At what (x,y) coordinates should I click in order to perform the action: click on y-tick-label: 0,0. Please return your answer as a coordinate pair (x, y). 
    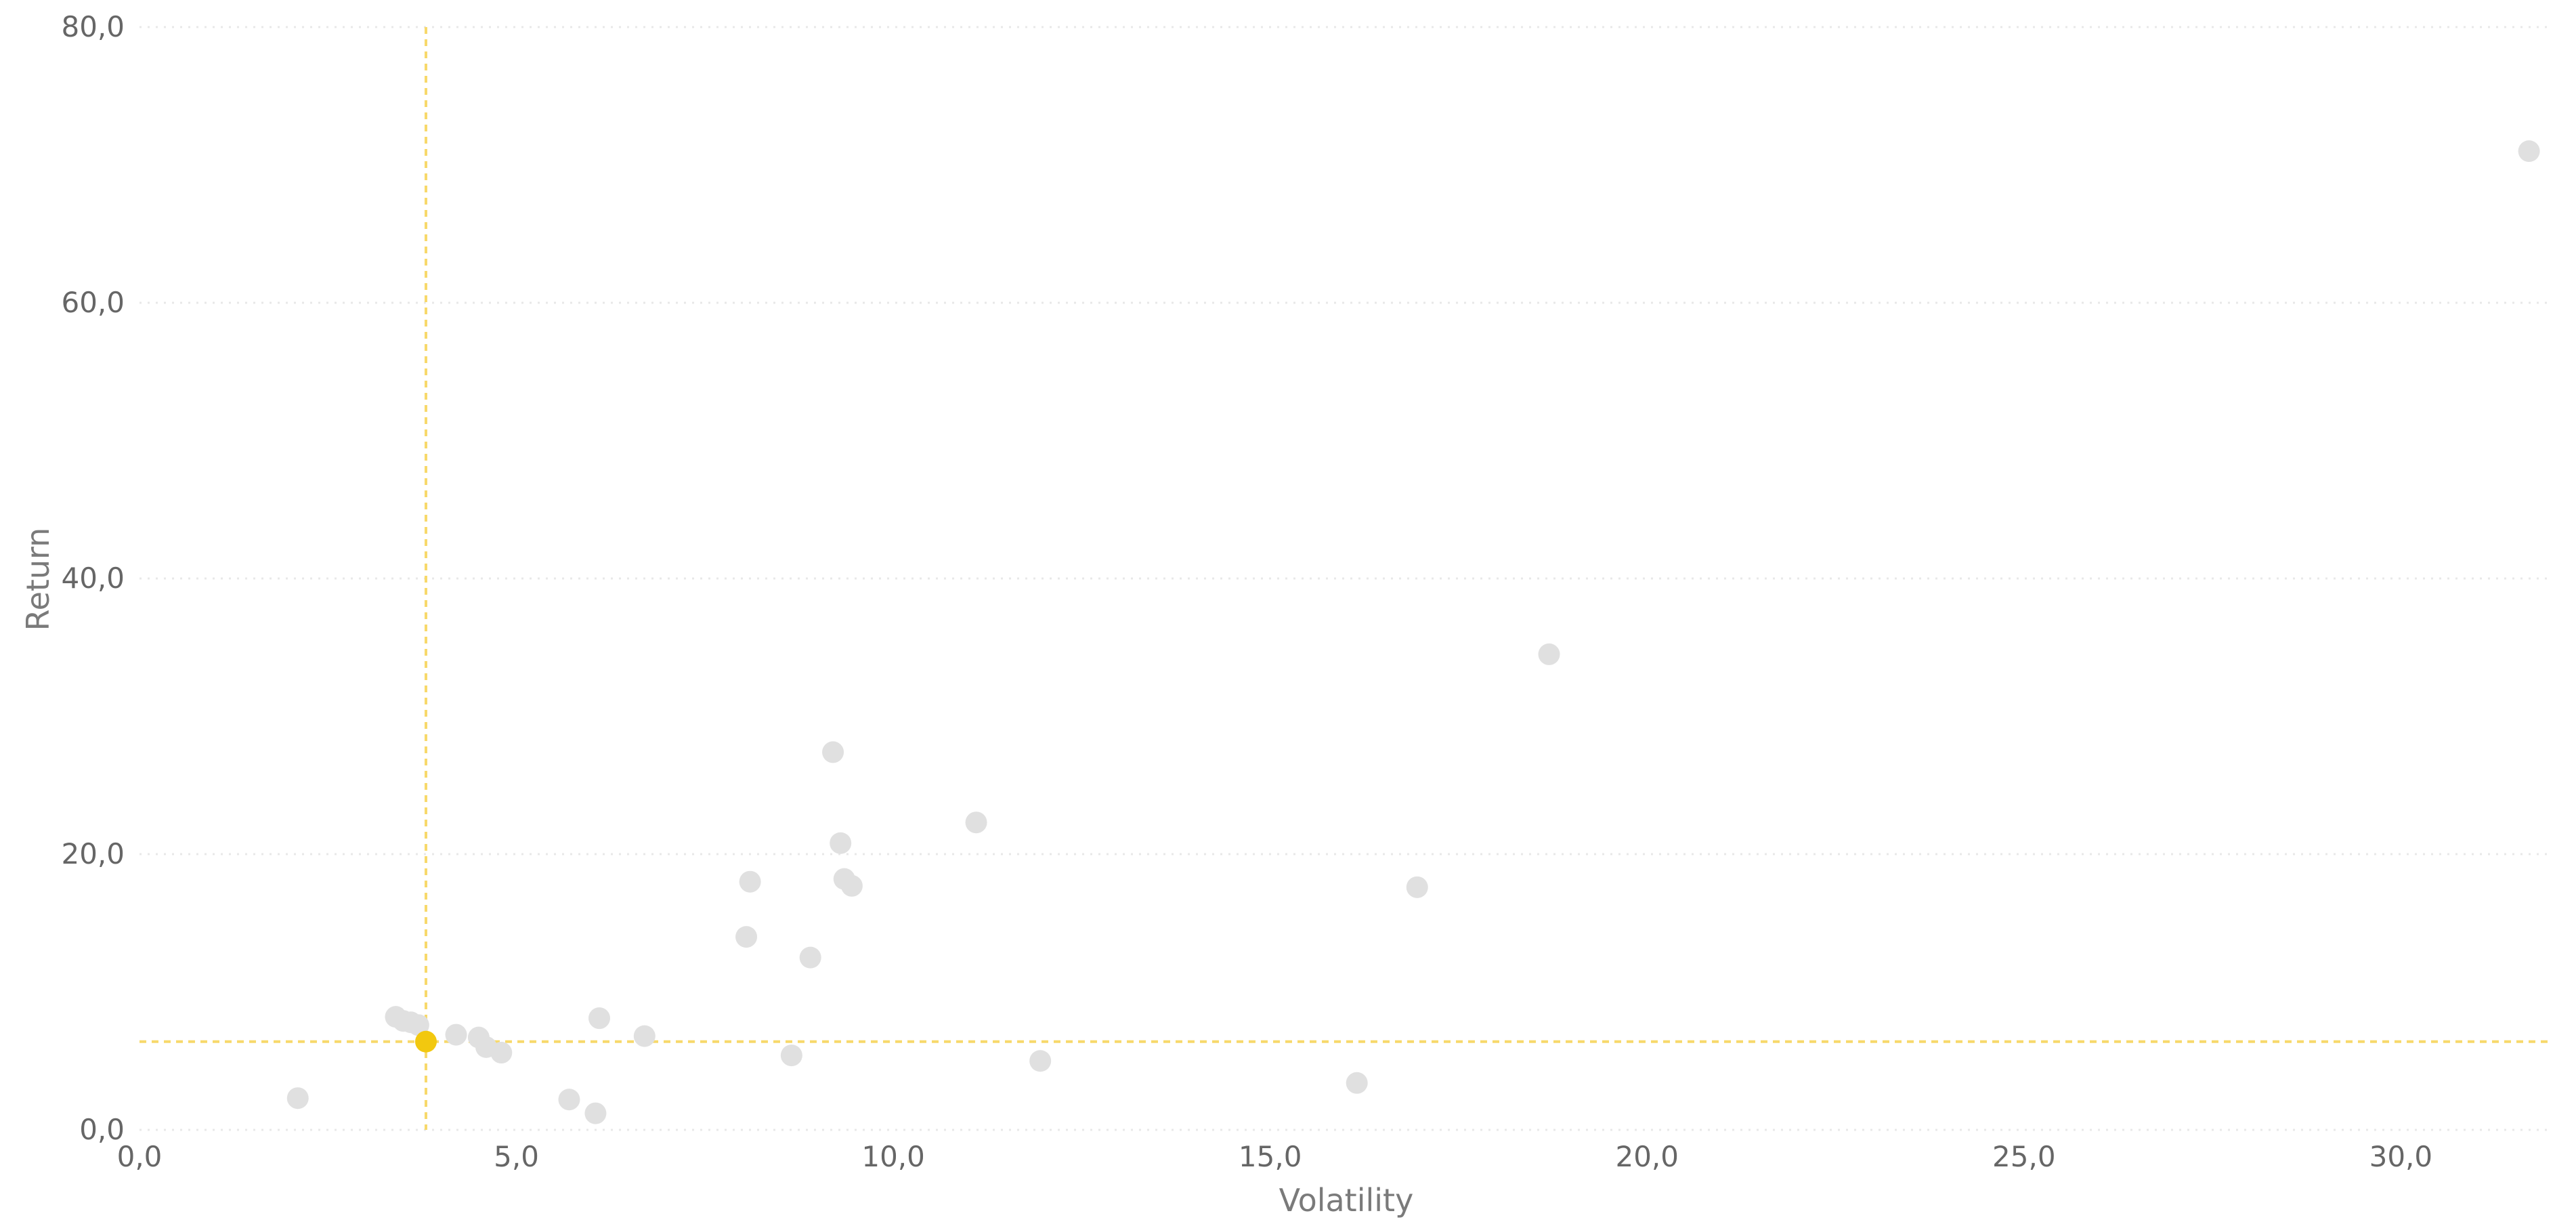
    Looking at the image, I should click on (102, 1129).